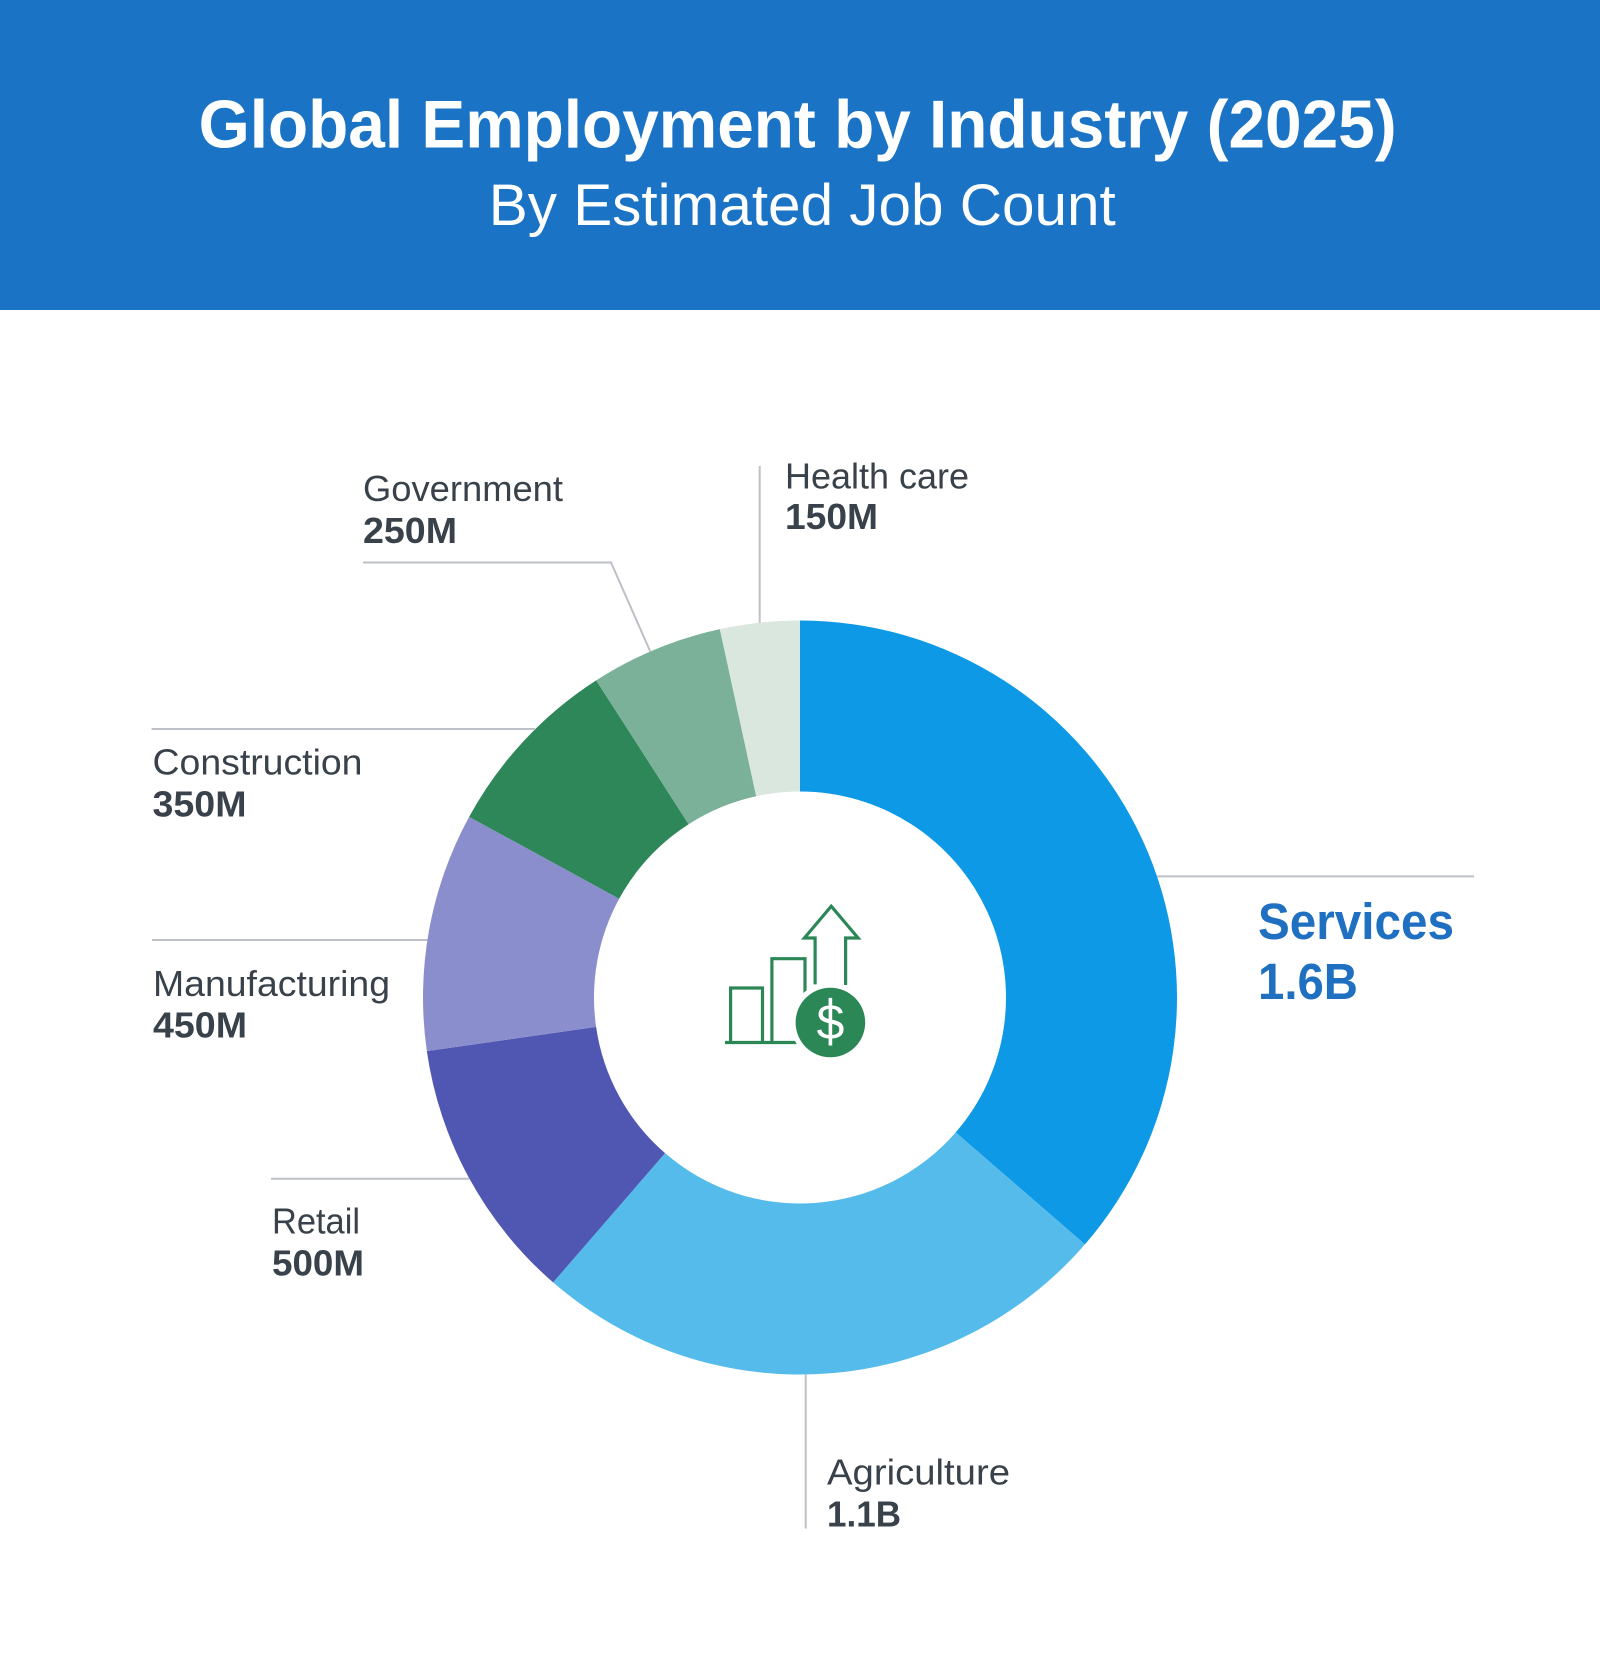 Image resolution: width=1600 pixels, height=1674 pixels. Describe the element at coordinates (1356, 921) in the screenshot. I see `svg-text: Services` at that location.